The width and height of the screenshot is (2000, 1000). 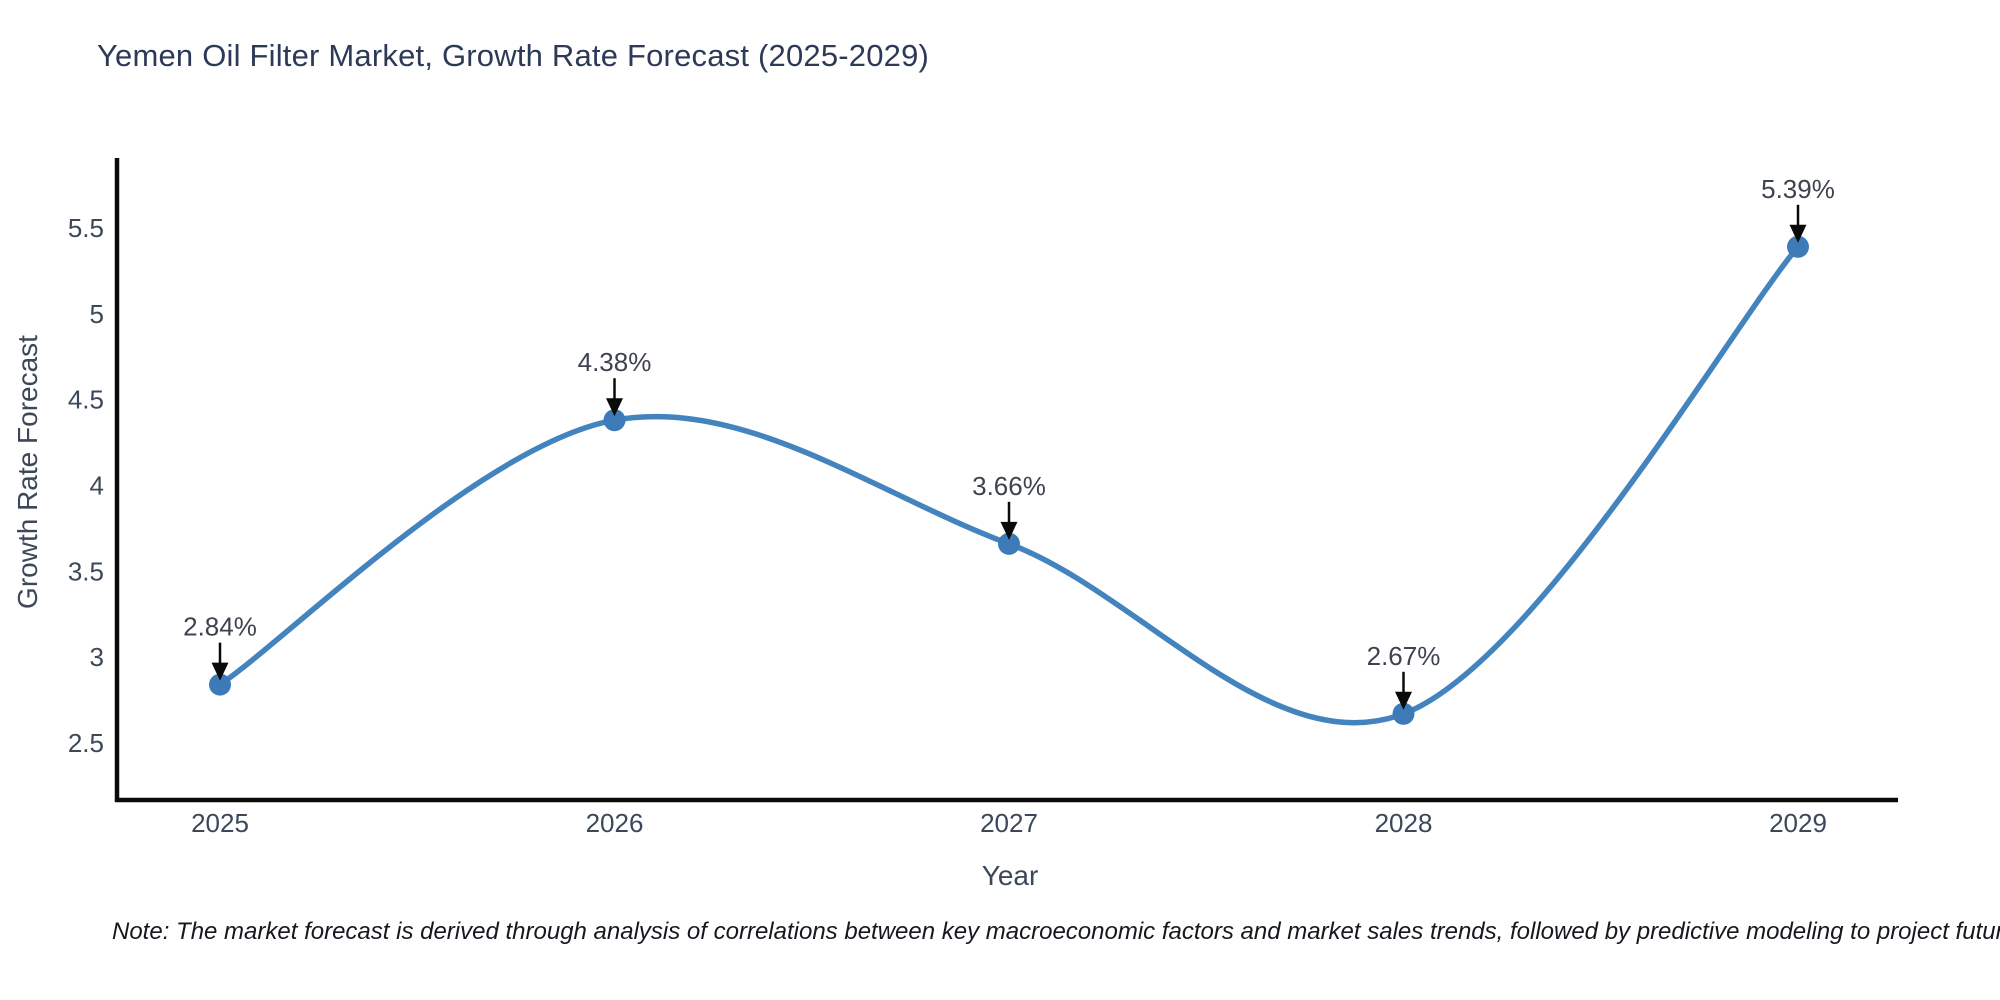 What do you see at coordinates (97, 314) in the screenshot?
I see `y-tick-label: 5` at bounding box center [97, 314].